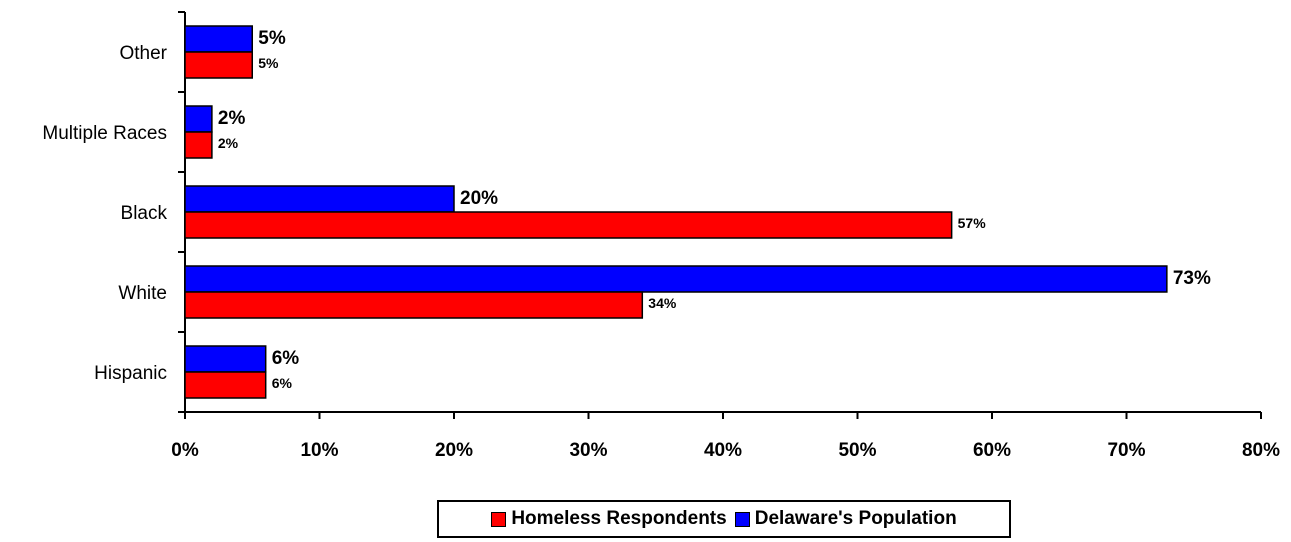  Describe the element at coordinates (454, 450) in the screenshot. I see `x-tick-label: 20%` at that location.